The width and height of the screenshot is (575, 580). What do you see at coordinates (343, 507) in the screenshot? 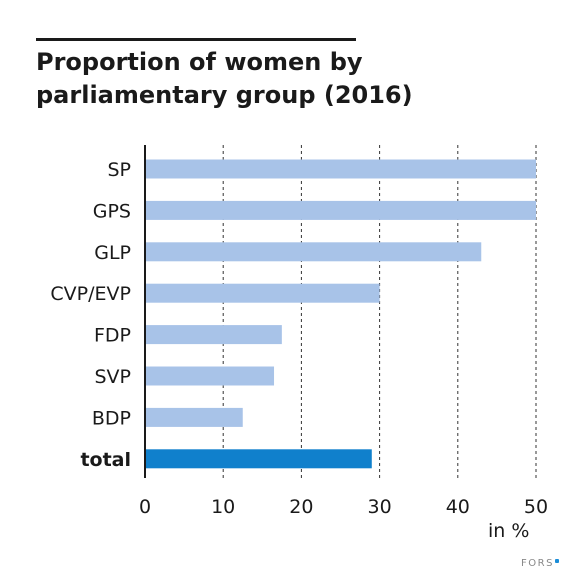
I see `tick-labels: 0 10 20 30 40 50` at bounding box center [343, 507].